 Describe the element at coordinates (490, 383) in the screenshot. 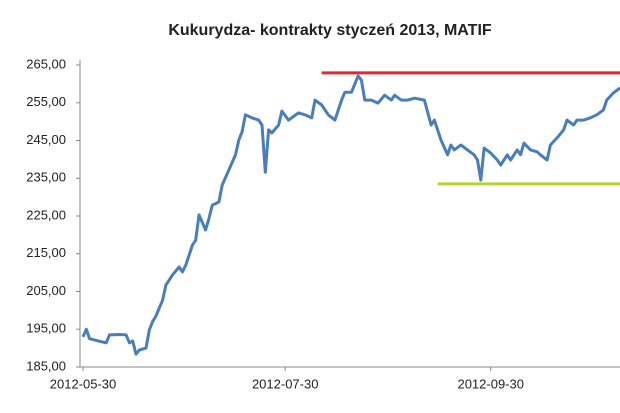

I see `x-tick-label: 2012-09-30` at that location.